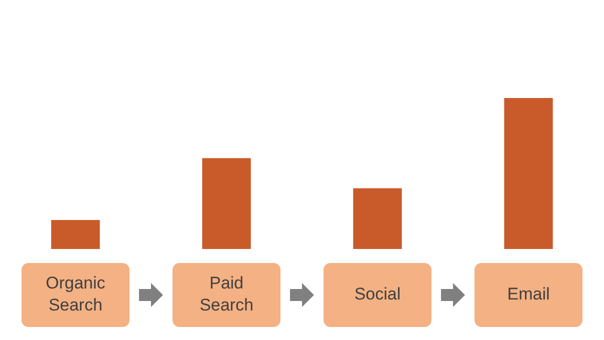 The image size is (604, 340). I want to click on x-tick-label: Email, so click(528, 294).